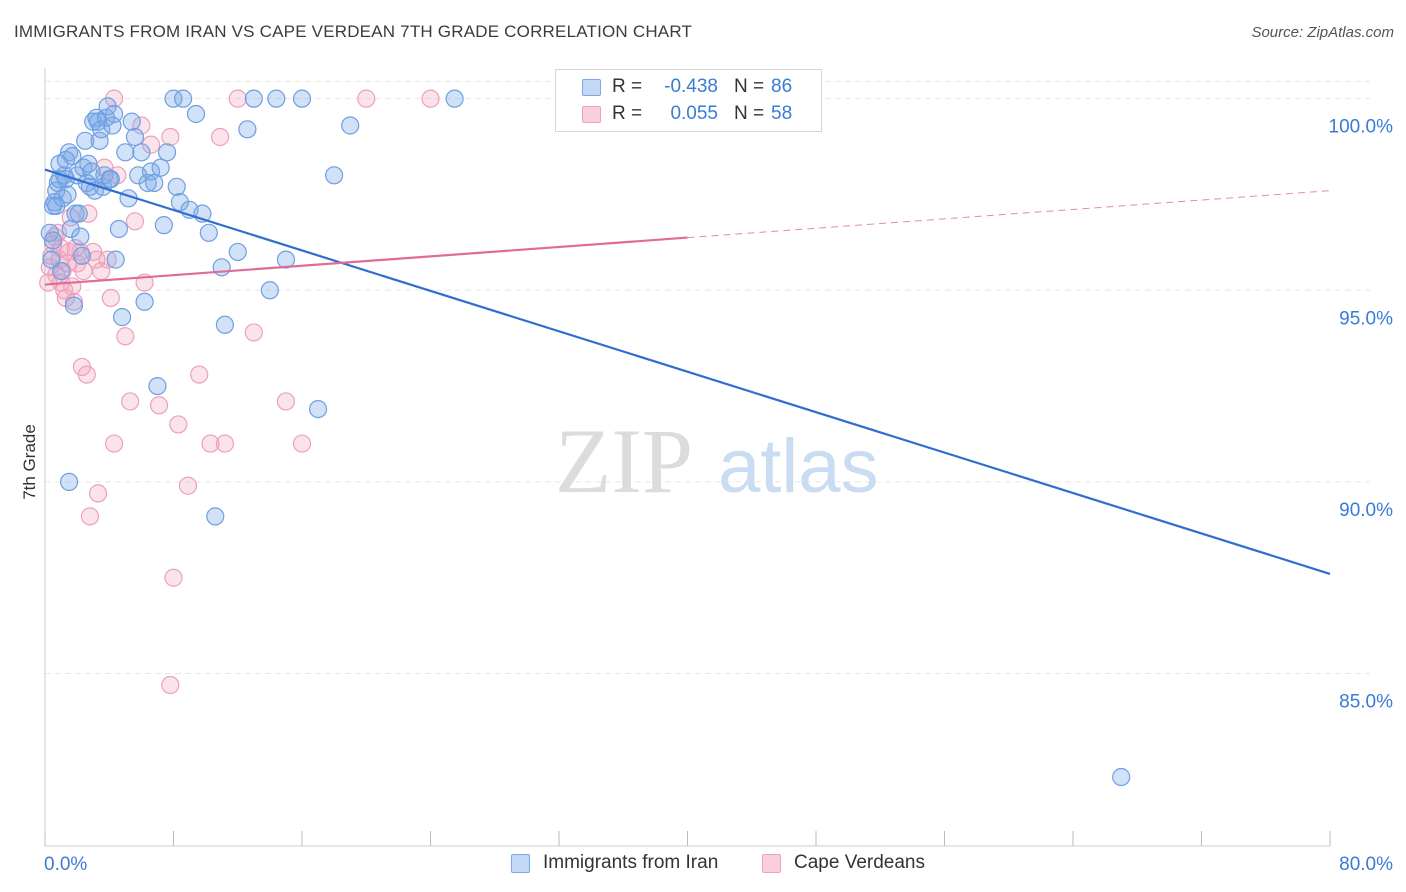  What do you see at coordinates (1366, 702) in the screenshot?
I see `y-tick-label: 85.0%` at bounding box center [1366, 702].